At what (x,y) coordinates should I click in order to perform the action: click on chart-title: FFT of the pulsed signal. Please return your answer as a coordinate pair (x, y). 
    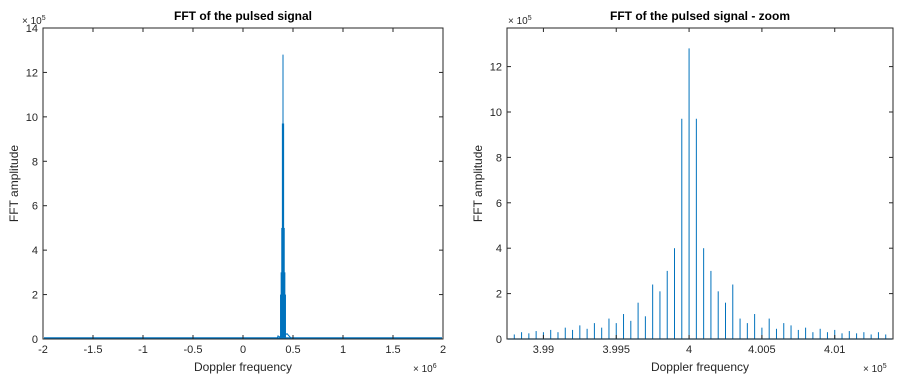
    Looking at the image, I should click on (243, 16).